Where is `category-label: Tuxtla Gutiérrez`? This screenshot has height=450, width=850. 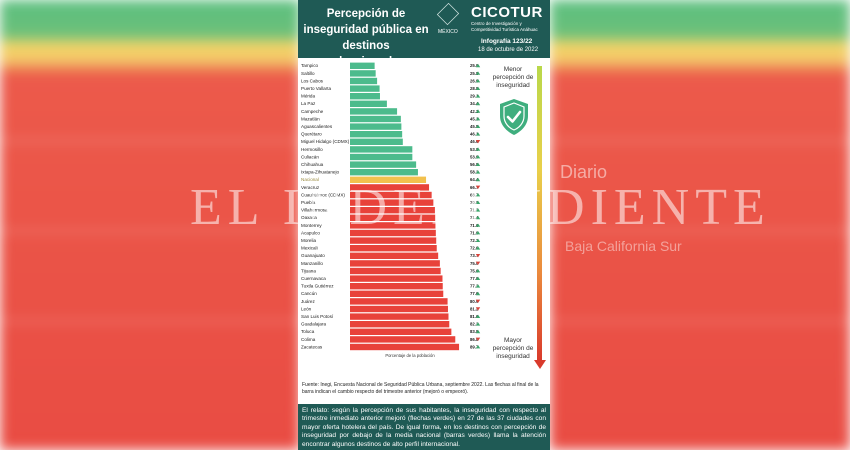
category-label: Tuxtla Gutiérrez is located at coordinates (317, 286).